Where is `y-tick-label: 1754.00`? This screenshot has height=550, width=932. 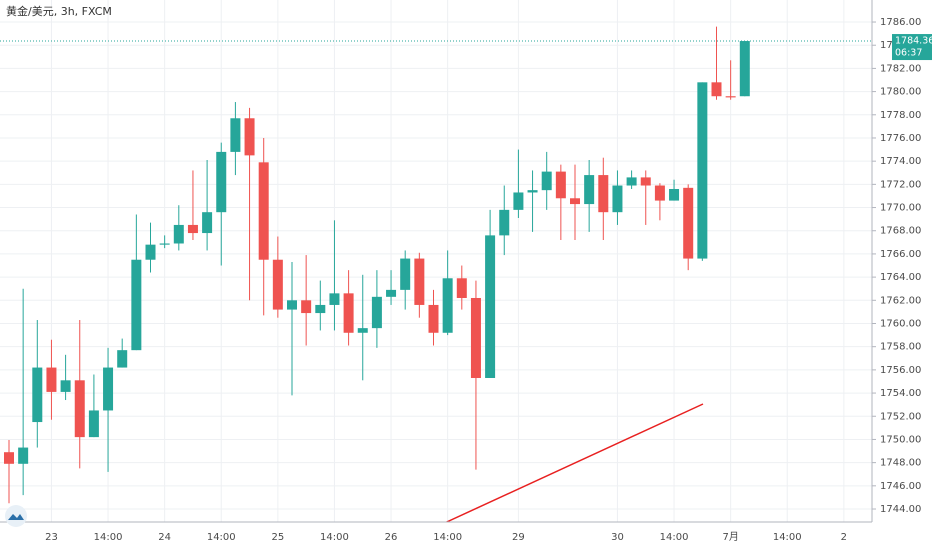 y-tick-label: 1754.00 is located at coordinates (900, 393).